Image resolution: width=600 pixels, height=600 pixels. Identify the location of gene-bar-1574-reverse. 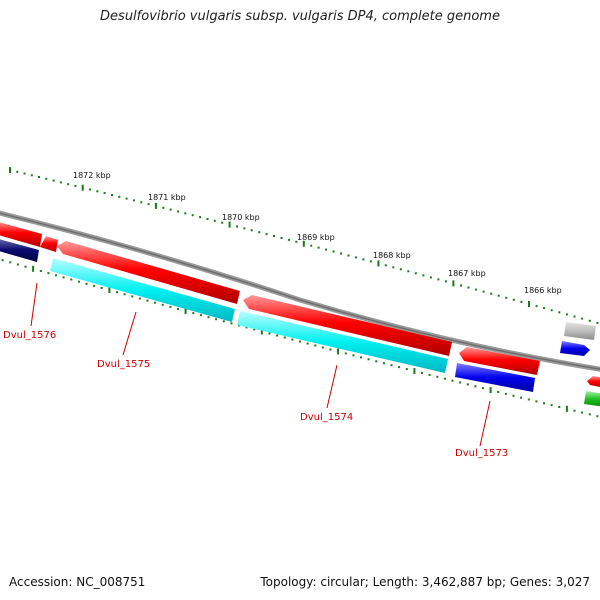
(342, 342).